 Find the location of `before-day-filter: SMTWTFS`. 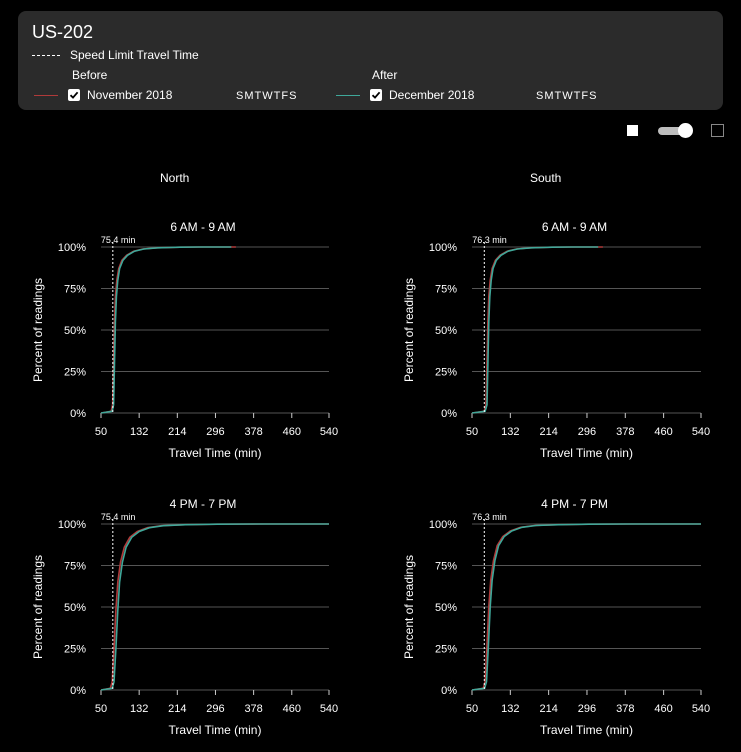

before-day-filter: SMTWTFS is located at coordinates (266, 96).